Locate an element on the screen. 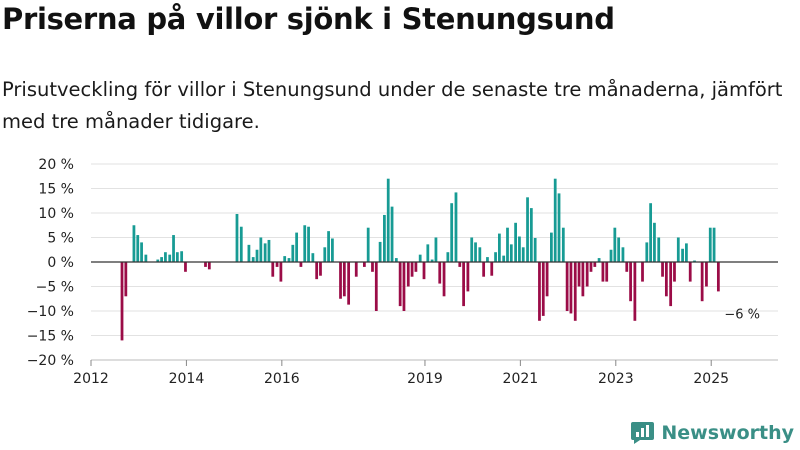 The height and width of the screenshot is (450, 800). y-tick-label: 10 % is located at coordinates (56, 214).